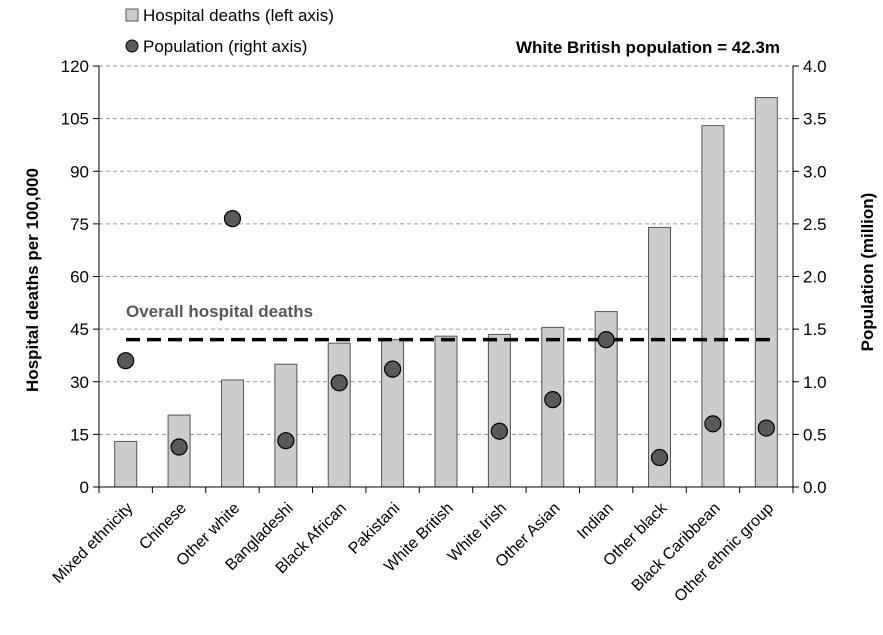 The width and height of the screenshot is (883, 635). What do you see at coordinates (75, 66) in the screenshot?
I see `left-tick-label: 120` at bounding box center [75, 66].